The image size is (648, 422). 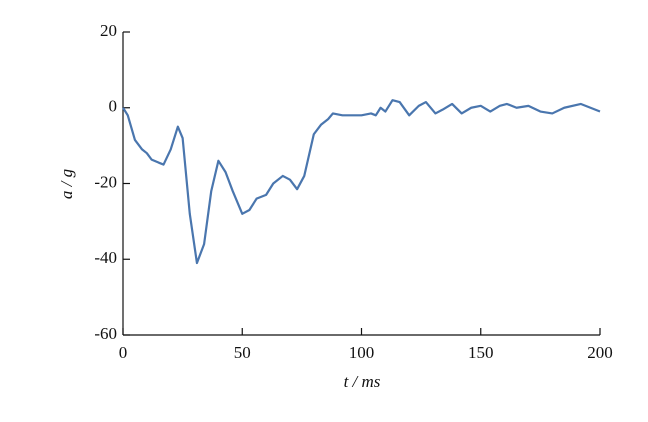 I want to click on x-tick-label: 50, so click(x=242, y=352).